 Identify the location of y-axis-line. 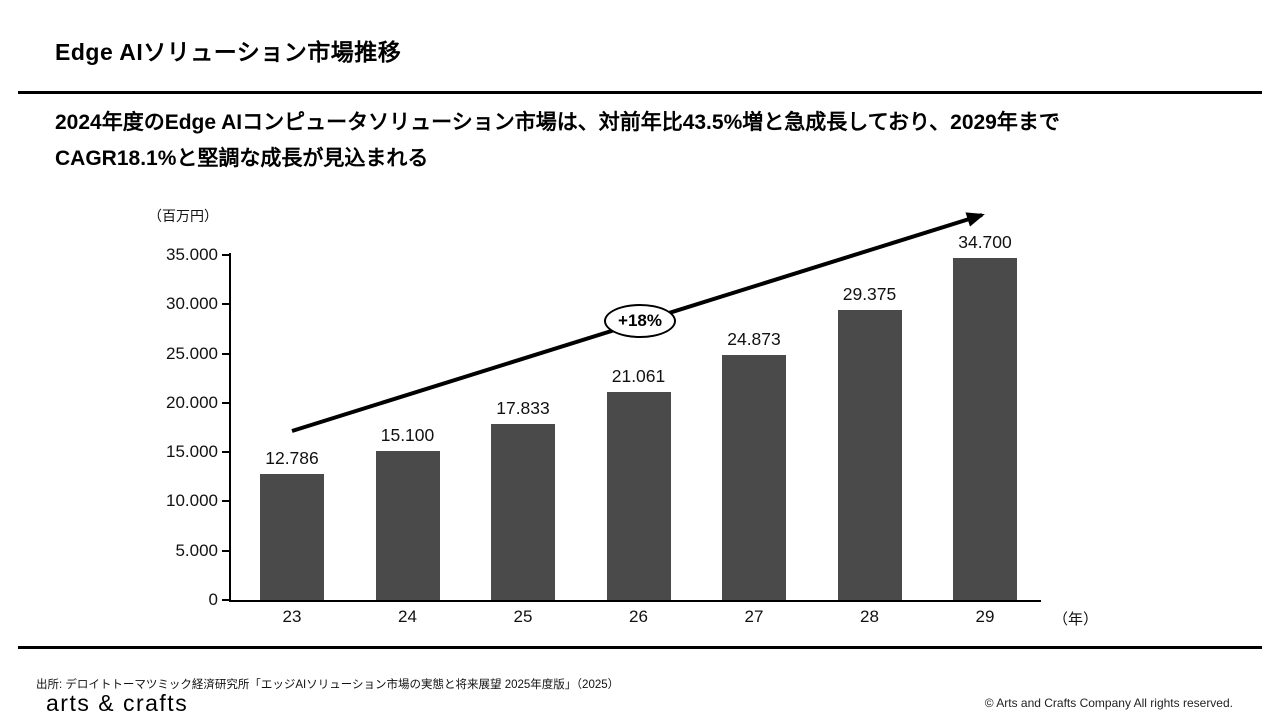
(230, 427).